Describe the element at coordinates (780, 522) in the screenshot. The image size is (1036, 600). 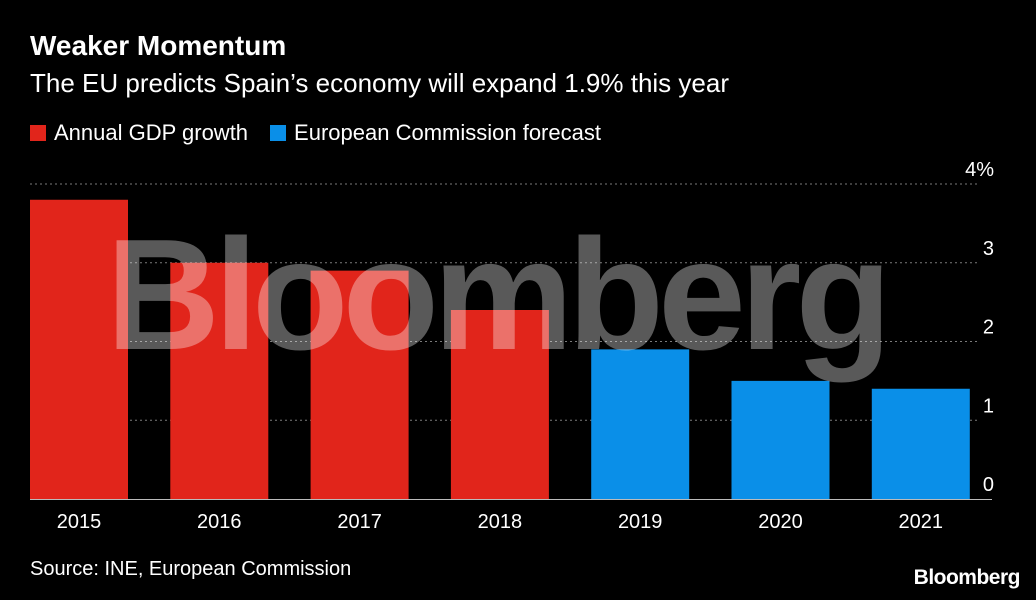
I see `x-tick-label: 2020` at that location.